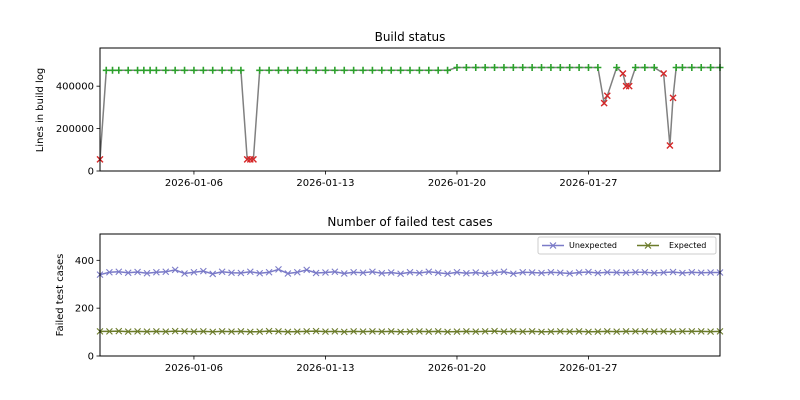 This screenshot has width=800, height=400. I want to click on build-status-xtick-label: 2026-01-13, so click(325, 183).